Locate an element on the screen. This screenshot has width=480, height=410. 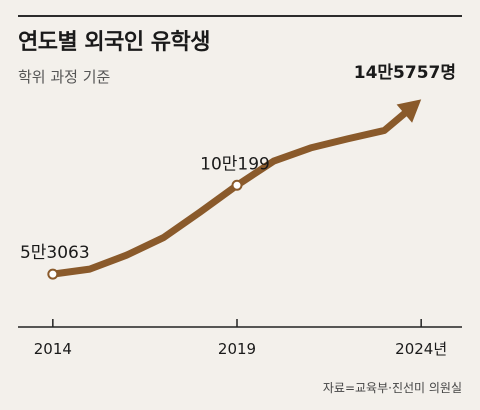
data-label: 10만199 is located at coordinates (235, 164).